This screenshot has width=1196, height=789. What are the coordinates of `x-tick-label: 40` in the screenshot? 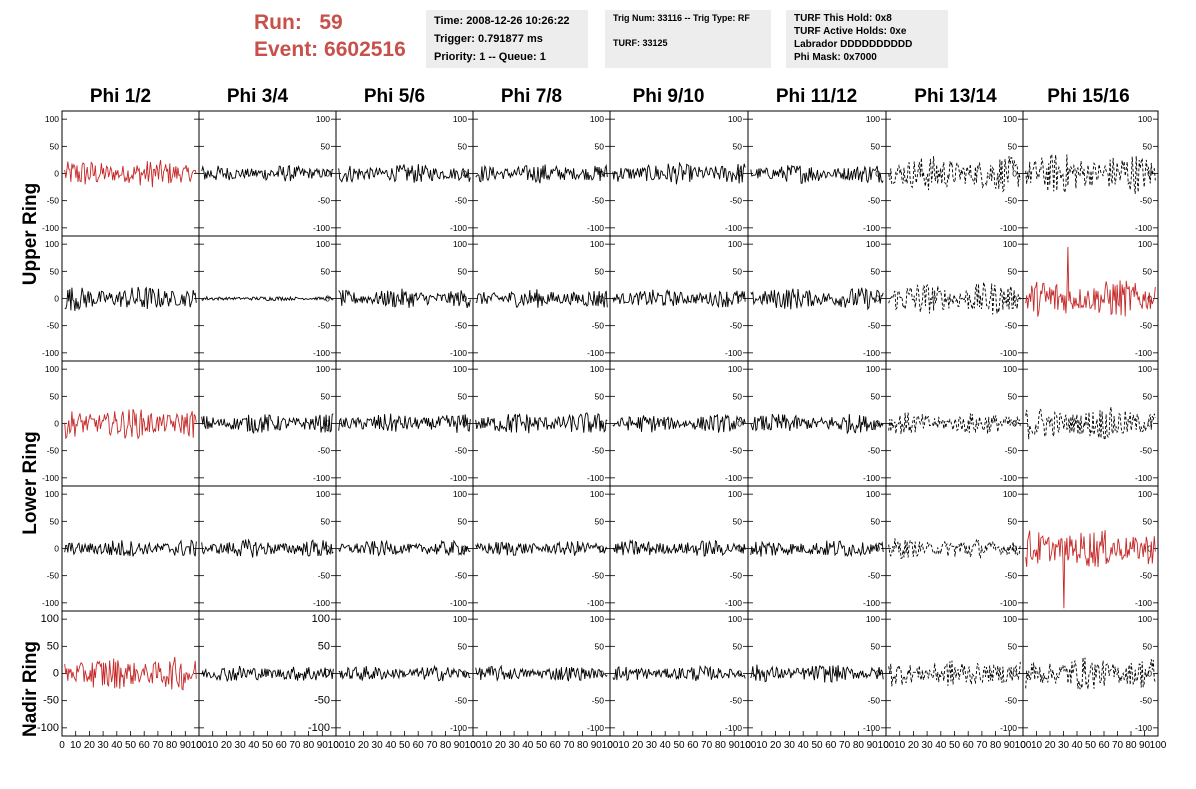 It's located at (117, 745).